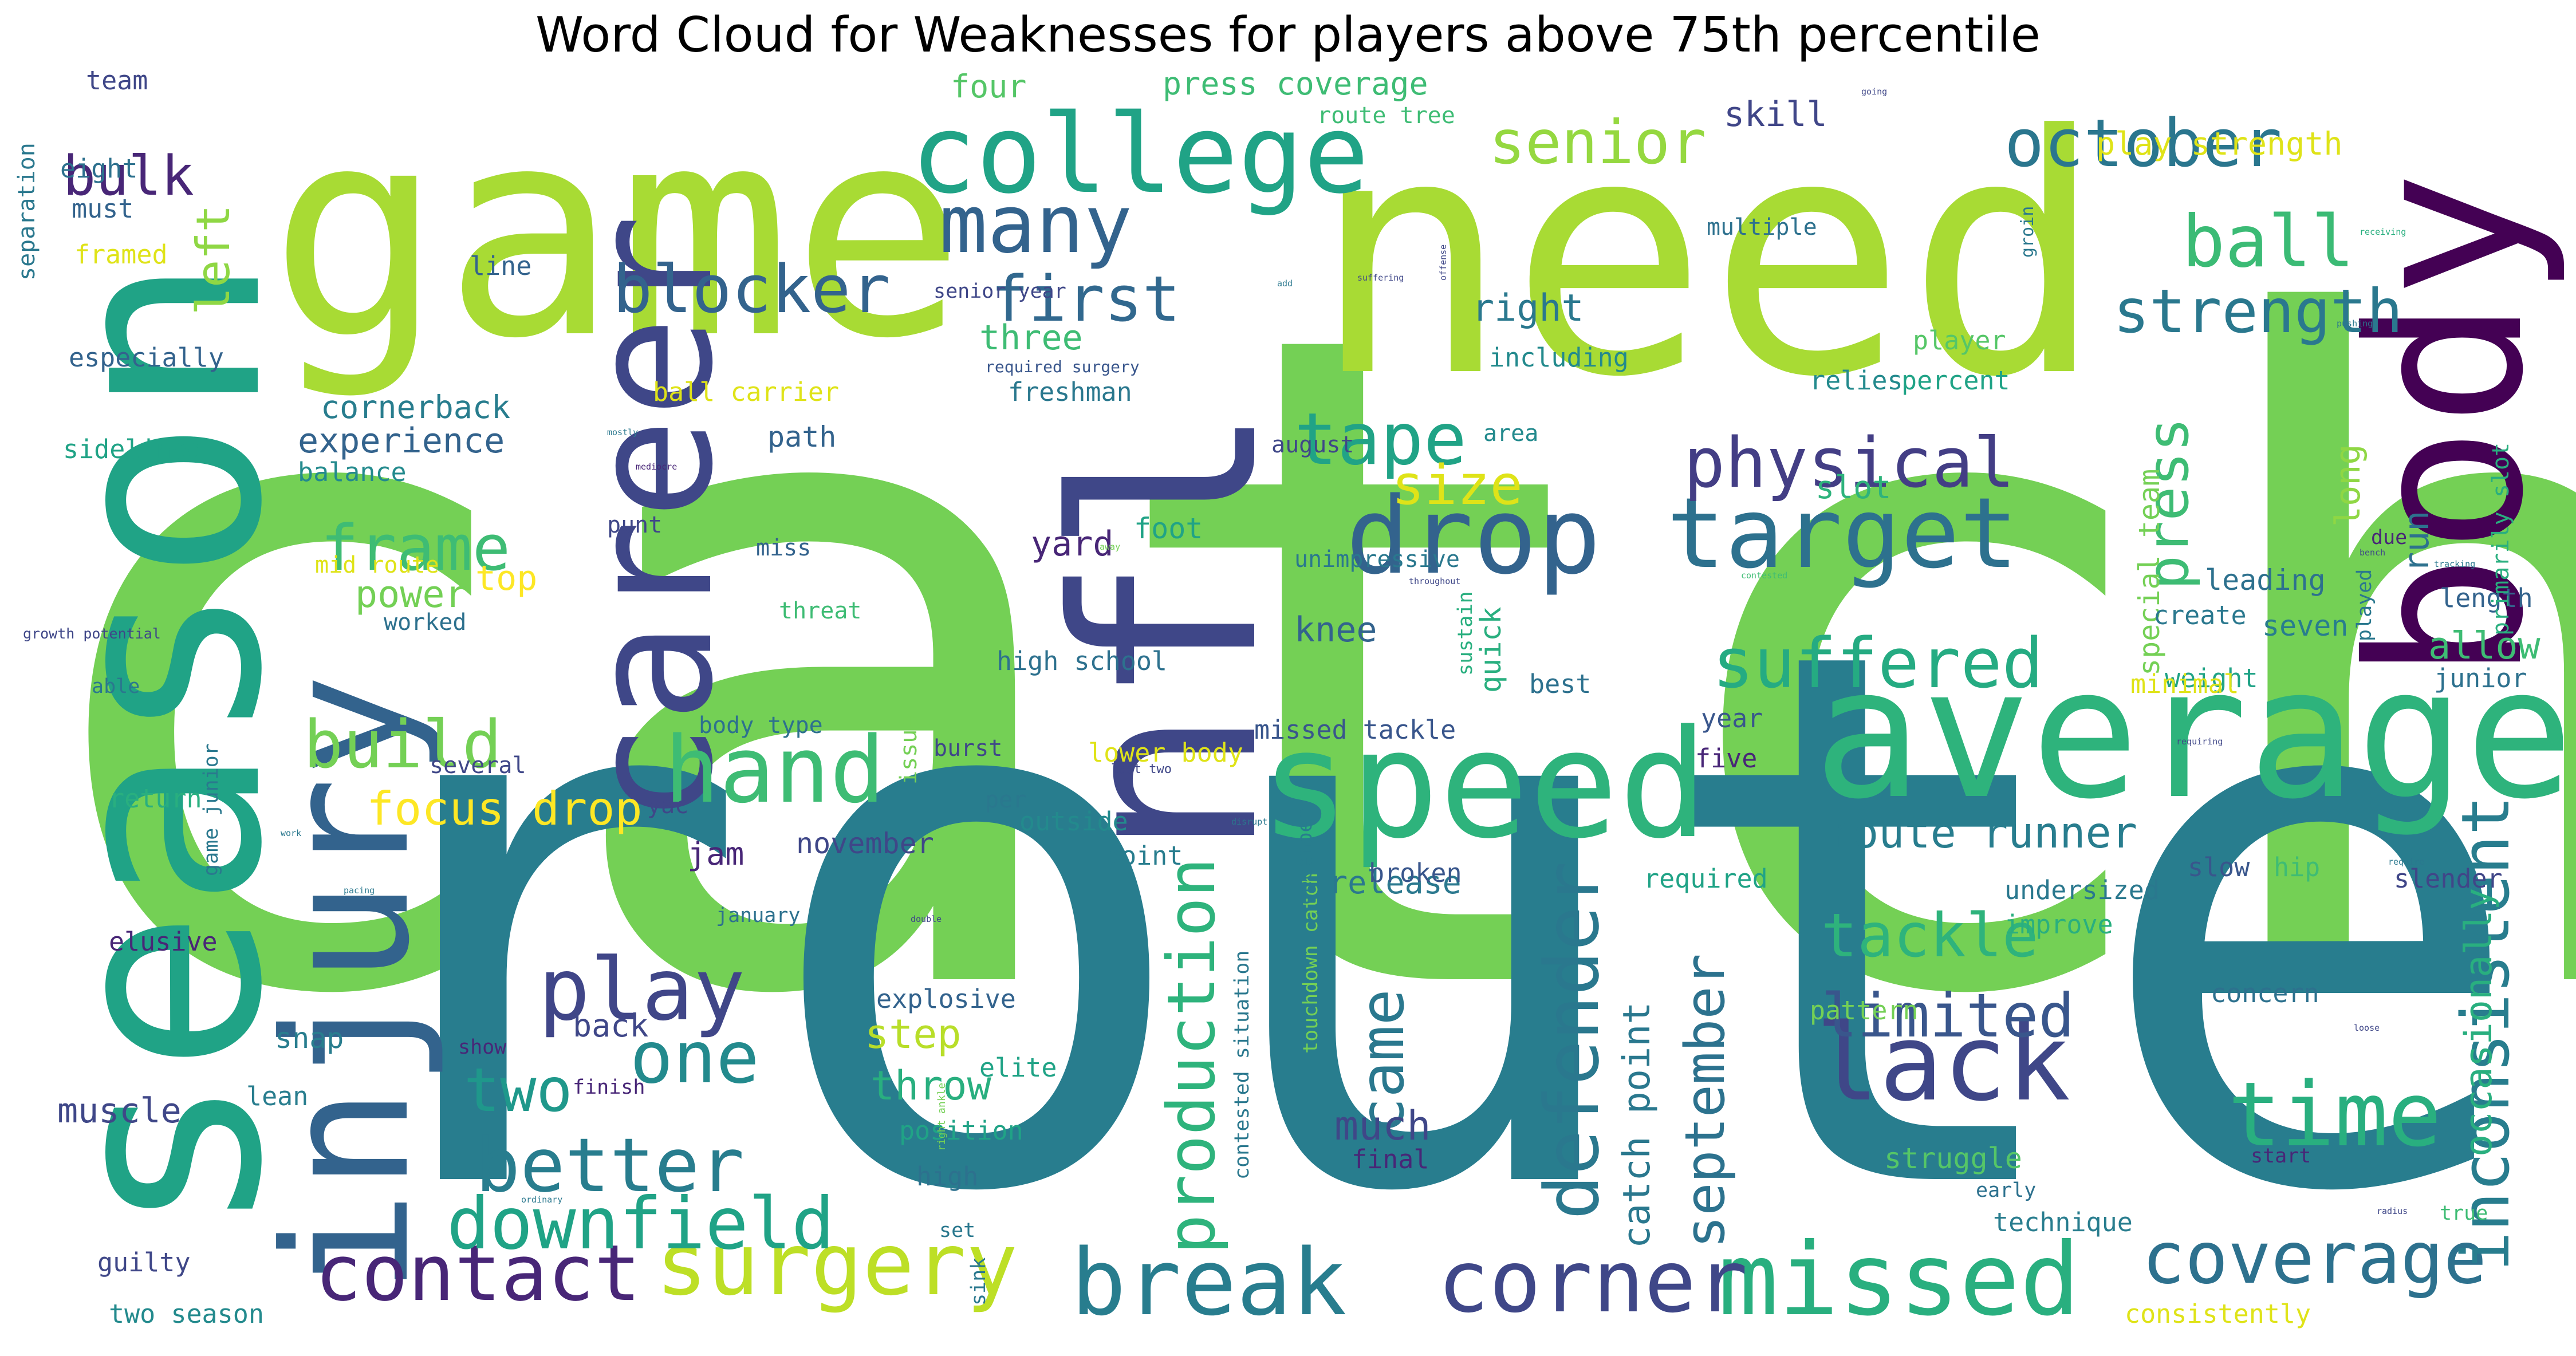 The width and height of the screenshot is (2576, 1356). I want to click on word-blocker: blocker, so click(752, 289).